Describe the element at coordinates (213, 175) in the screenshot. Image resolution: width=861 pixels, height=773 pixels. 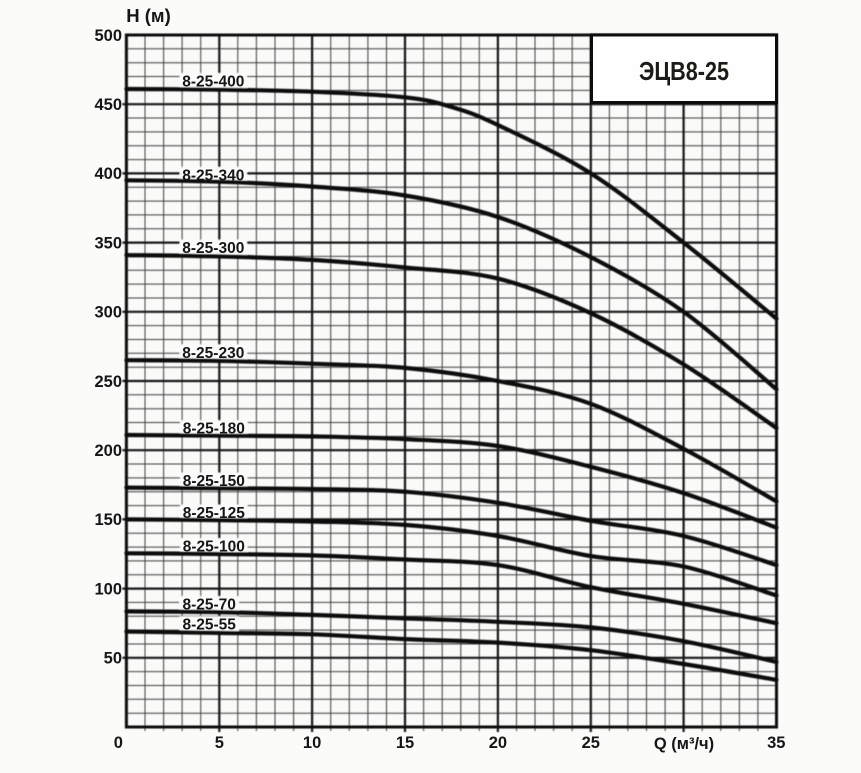
I see `svg-text: 8-25-340` at that location.